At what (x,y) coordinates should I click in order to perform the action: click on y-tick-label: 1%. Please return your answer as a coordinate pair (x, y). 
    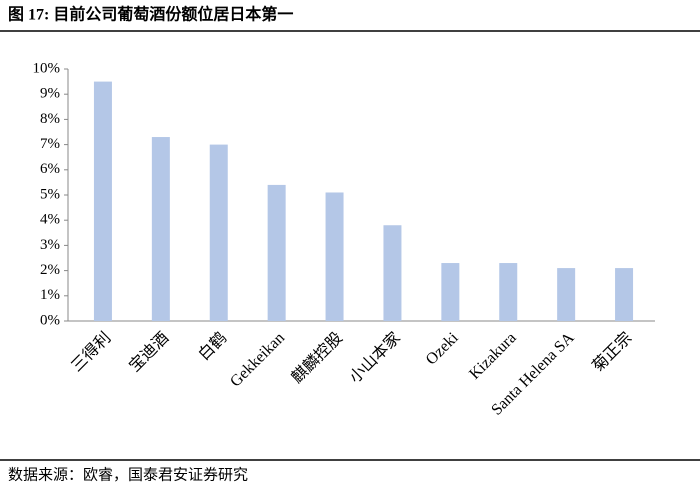
    Looking at the image, I should click on (50, 295).